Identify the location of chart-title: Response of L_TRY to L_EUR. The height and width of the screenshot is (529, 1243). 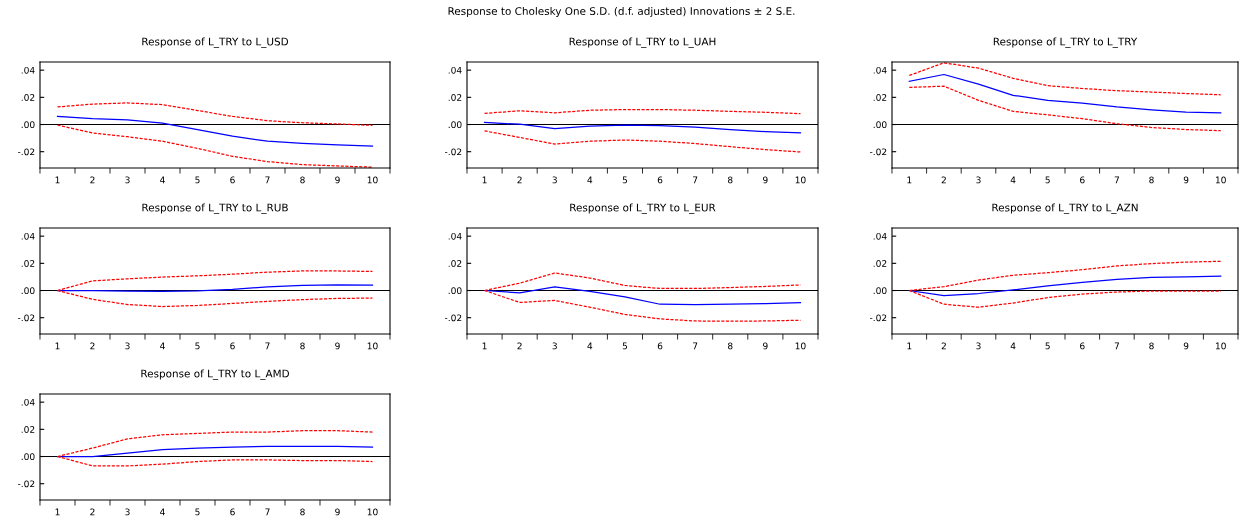
(643, 208).